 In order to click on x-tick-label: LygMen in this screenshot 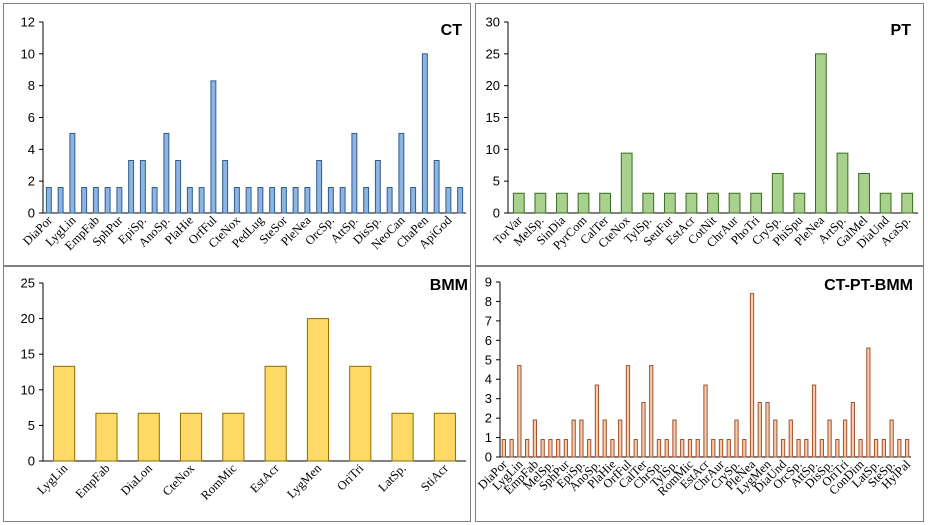, I will do `click(304, 481)`.